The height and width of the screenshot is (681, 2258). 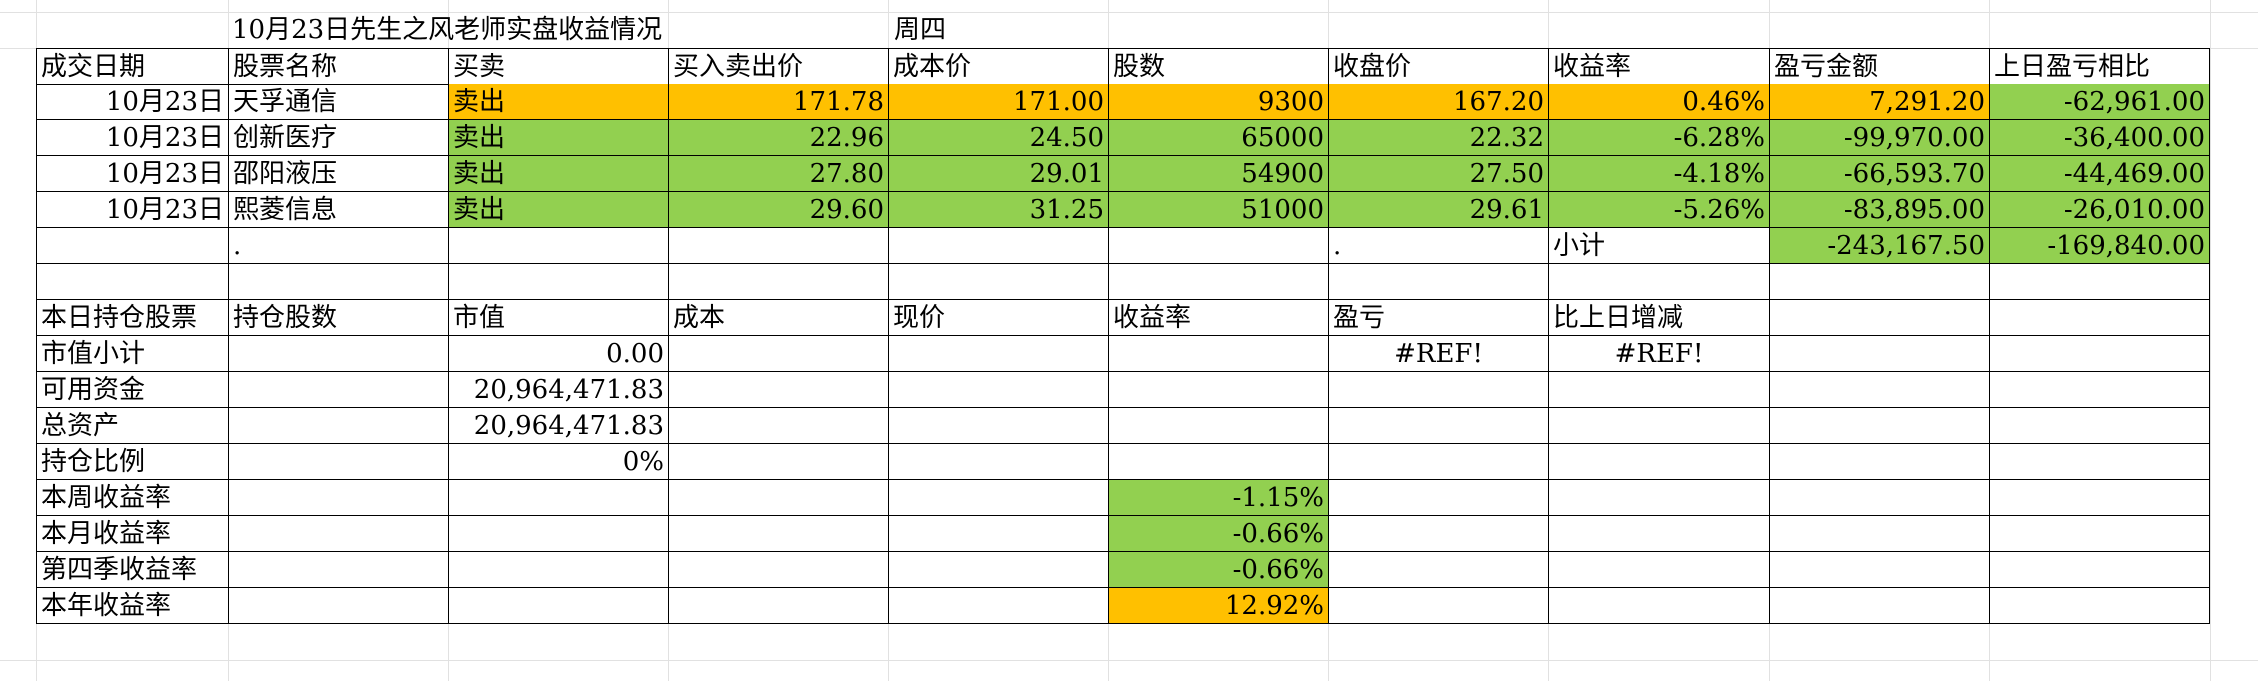 What do you see at coordinates (1879, 210) in the screenshot?
I see `pnl-amount: -83,895.00` at bounding box center [1879, 210].